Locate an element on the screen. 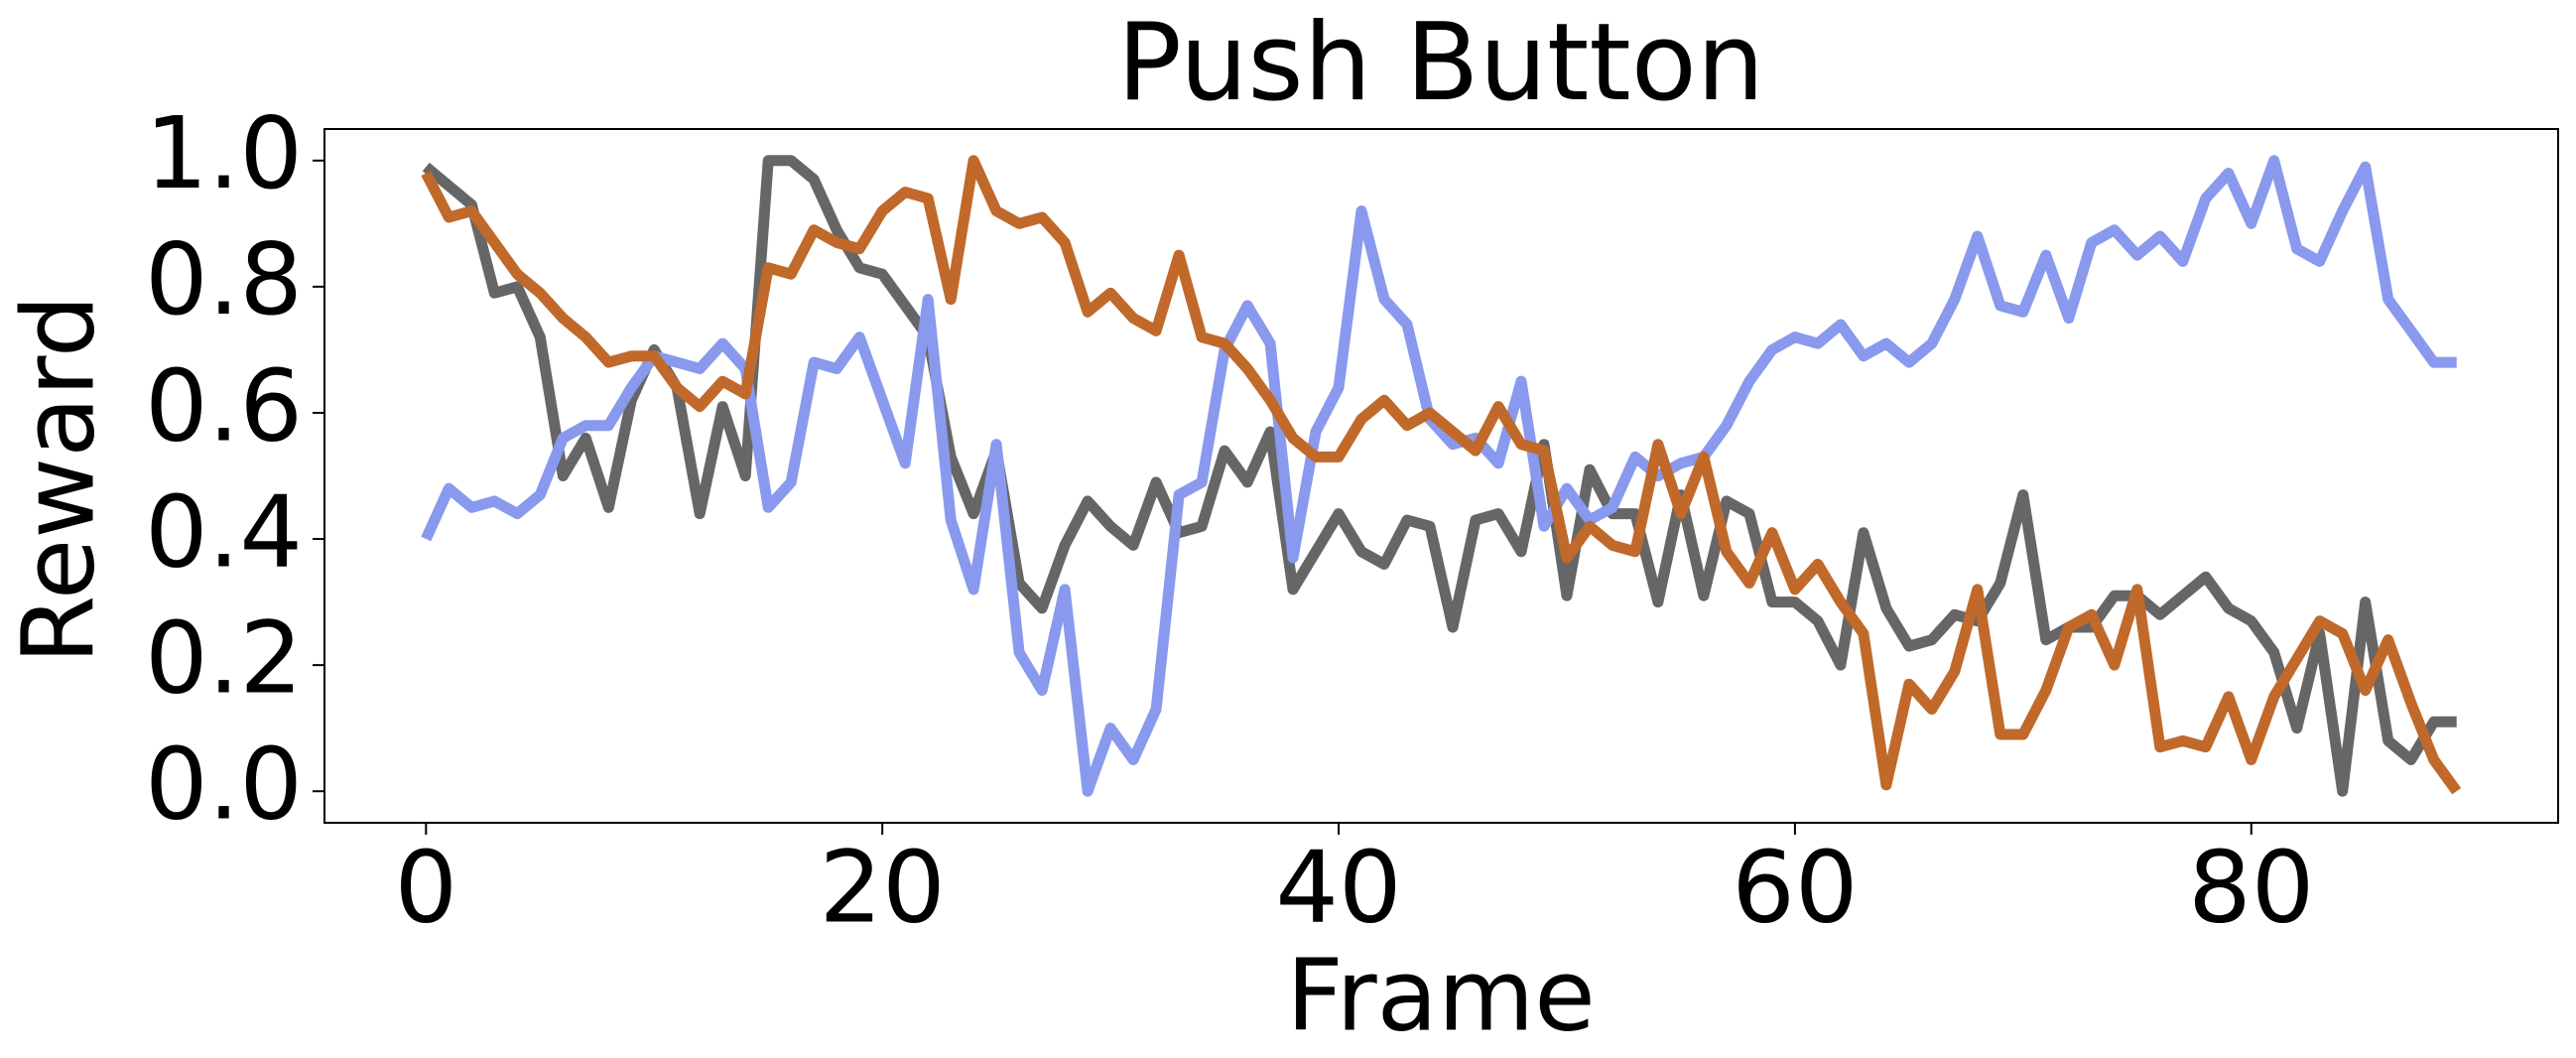 Image resolution: width=2576 pixels, height=1058 pixels. x-tick-label: 60 is located at coordinates (1795, 887).